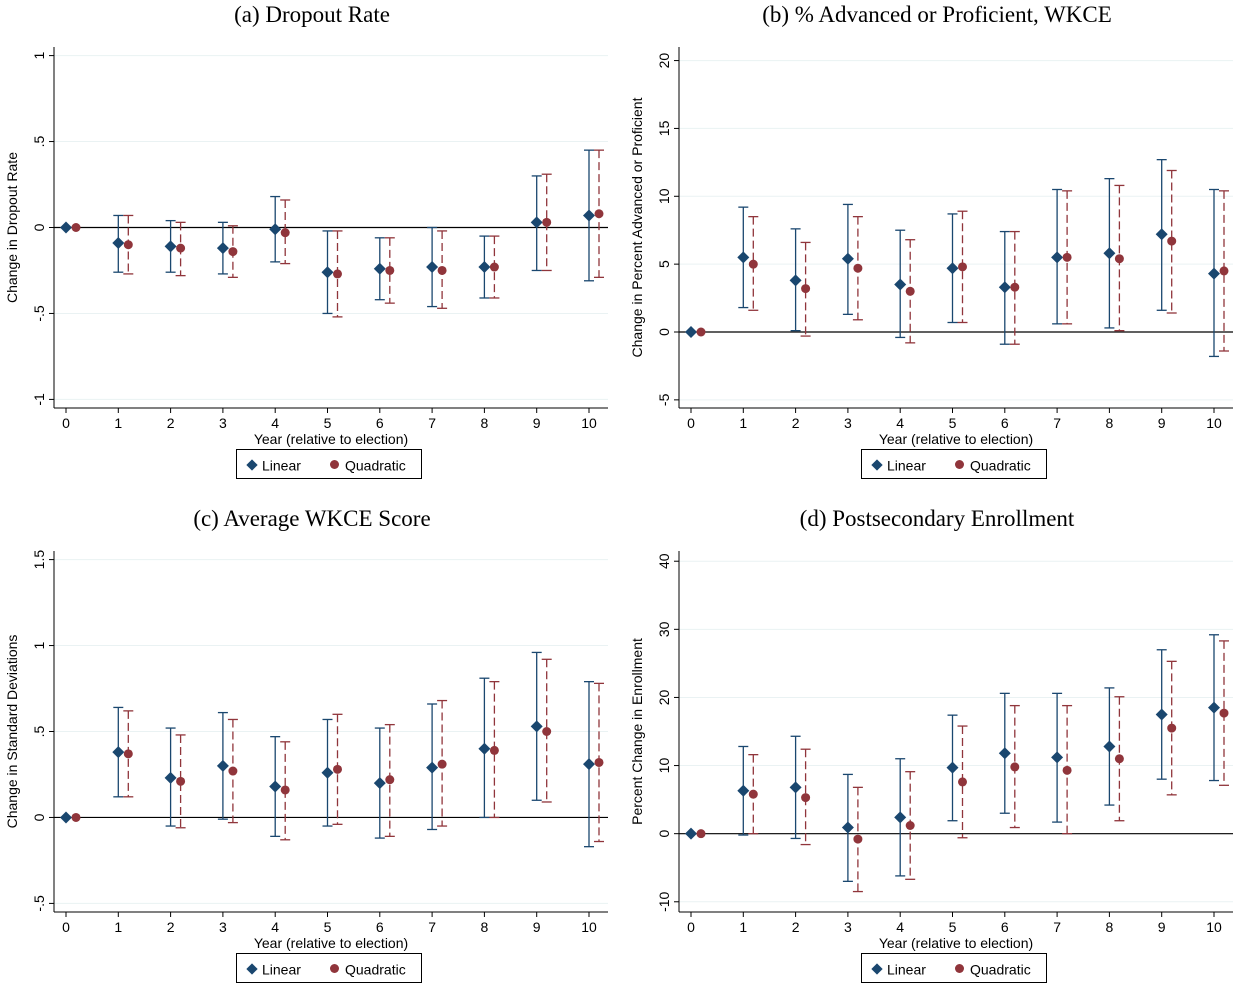 The height and width of the screenshot is (1007, 1249). I want to click on chart-title: (d) Postsecondary Enrollment, so click(937, 518).